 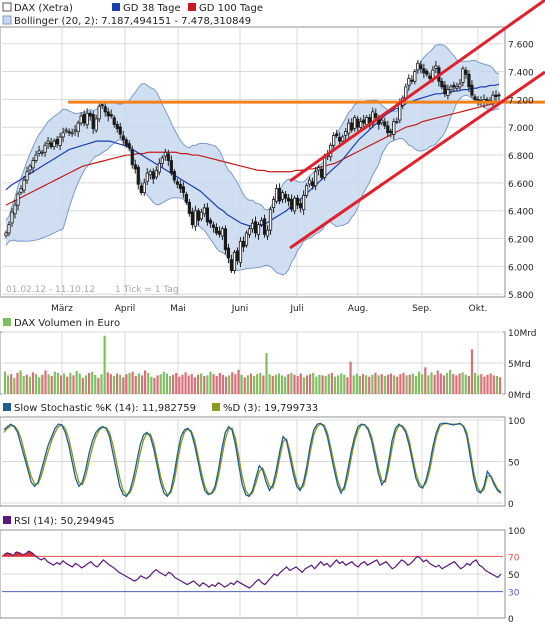 I want to click on stochastic-y-tick-label: 100, so click(x=516, y=422).